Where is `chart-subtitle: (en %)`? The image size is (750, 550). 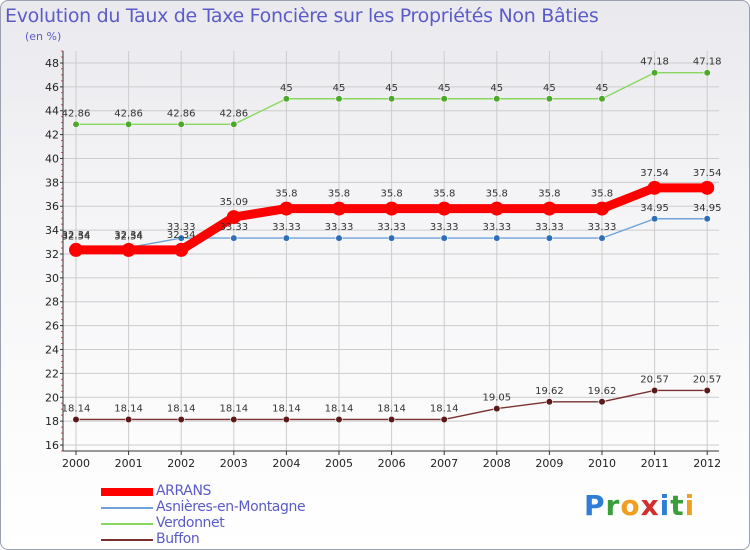
chart-subtitle: (en %) is located at coordinates (43, 36).